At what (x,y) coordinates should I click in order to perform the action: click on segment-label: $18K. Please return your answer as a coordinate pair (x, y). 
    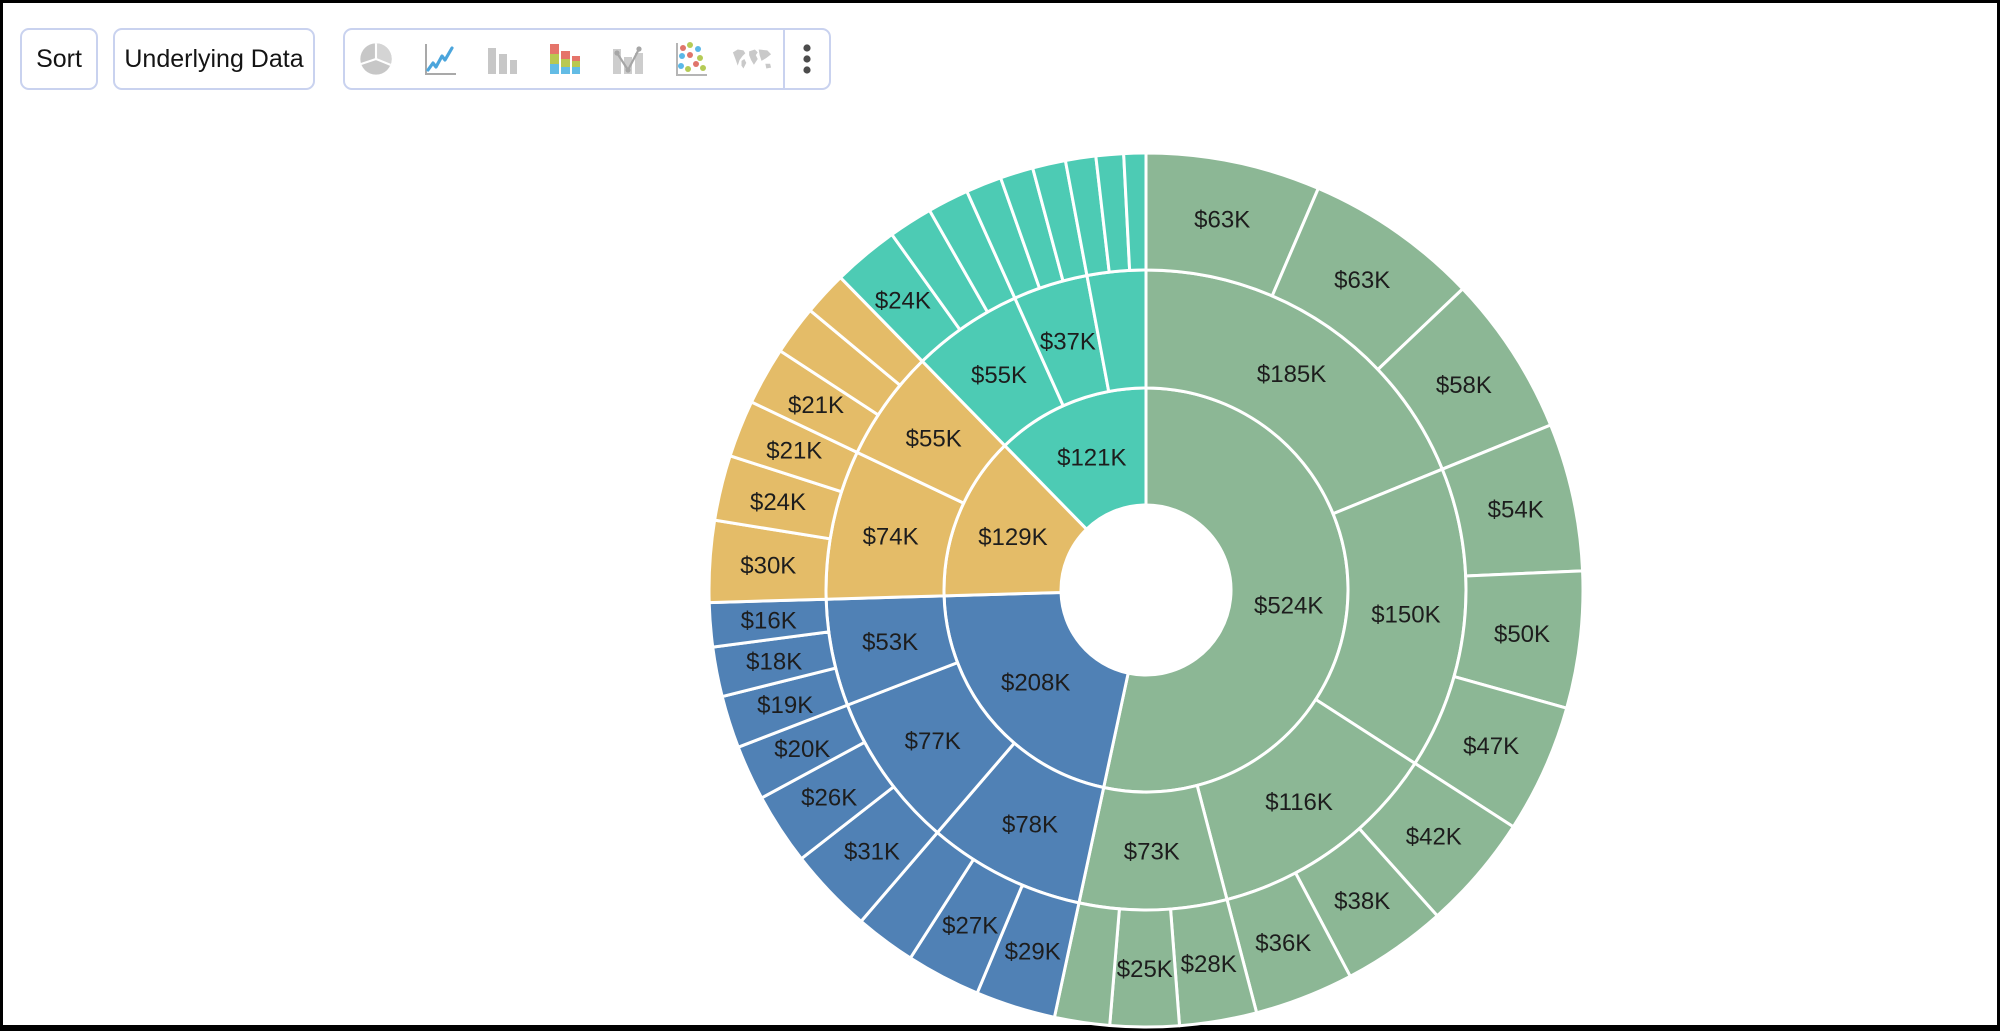
    Looking at the image, I should click on (774, 662).